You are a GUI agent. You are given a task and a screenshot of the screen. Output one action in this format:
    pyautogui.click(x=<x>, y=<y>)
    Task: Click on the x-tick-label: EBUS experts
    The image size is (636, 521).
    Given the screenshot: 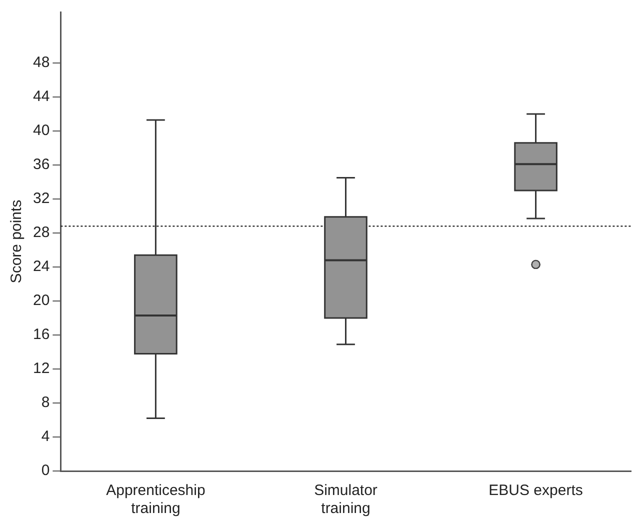 What is the action you would take?
    pyautogui.click(x=535, y=491)
    